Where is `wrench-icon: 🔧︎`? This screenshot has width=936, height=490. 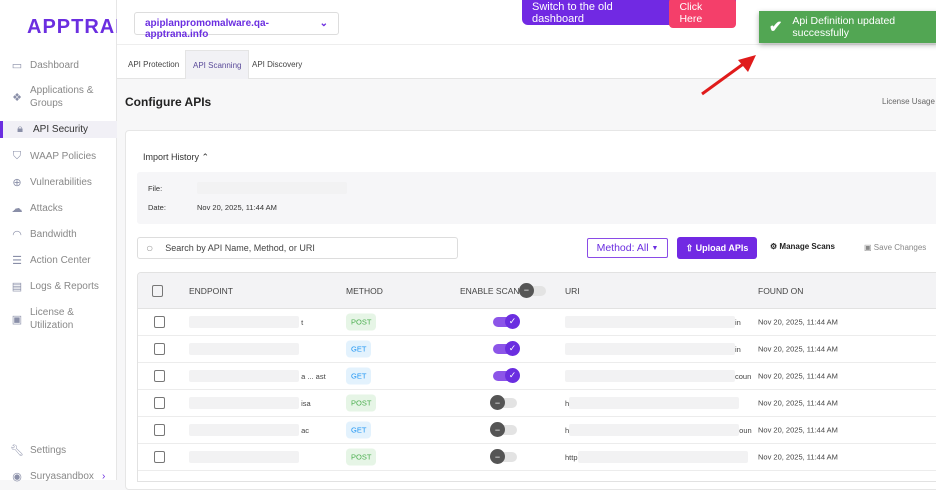
wrench-icon: 🔧︎ is located at coordinates (17, 450).